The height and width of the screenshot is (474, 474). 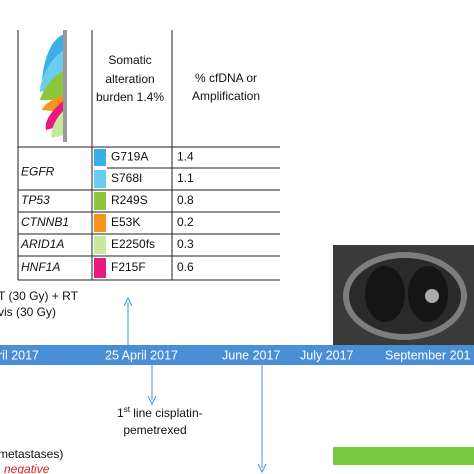 I want to click on timeline-bar, so click(x=237, y=355).